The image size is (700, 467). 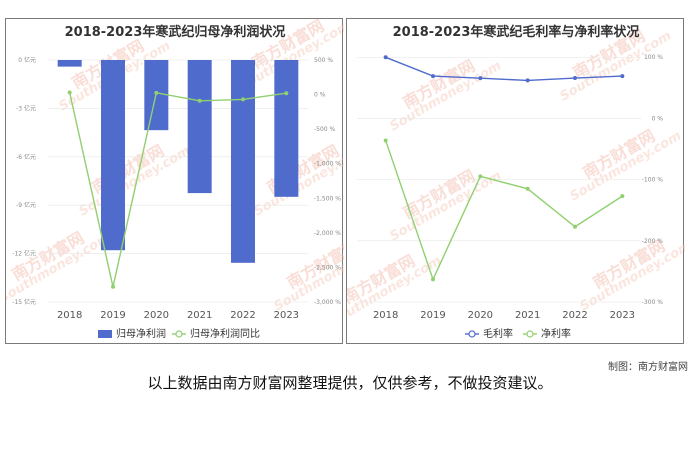 What do you see at coordinates (327, 164) in the screenshot?
I see `y-right-tick-label: -1,000 %` at bounding box center [327, 164].